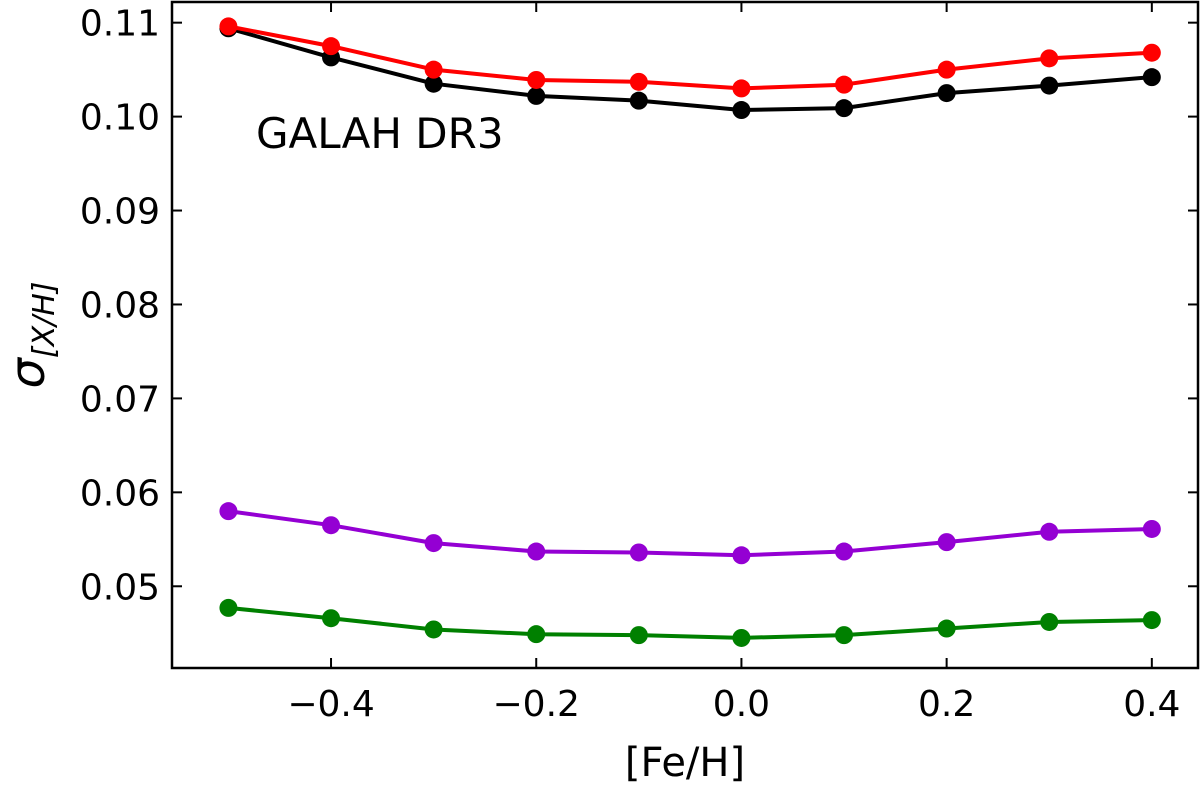 The height and width of the screenshot is (786, 1200). I want to click on series-green, so click(690, 622).